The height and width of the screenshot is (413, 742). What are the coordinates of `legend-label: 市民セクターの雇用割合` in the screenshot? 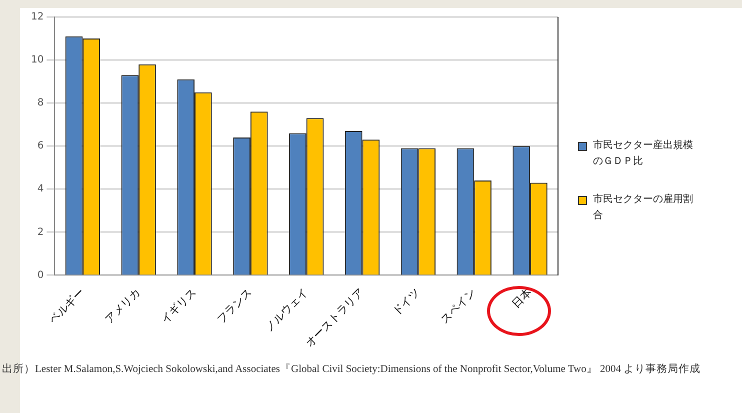 It's located at (643, 207).